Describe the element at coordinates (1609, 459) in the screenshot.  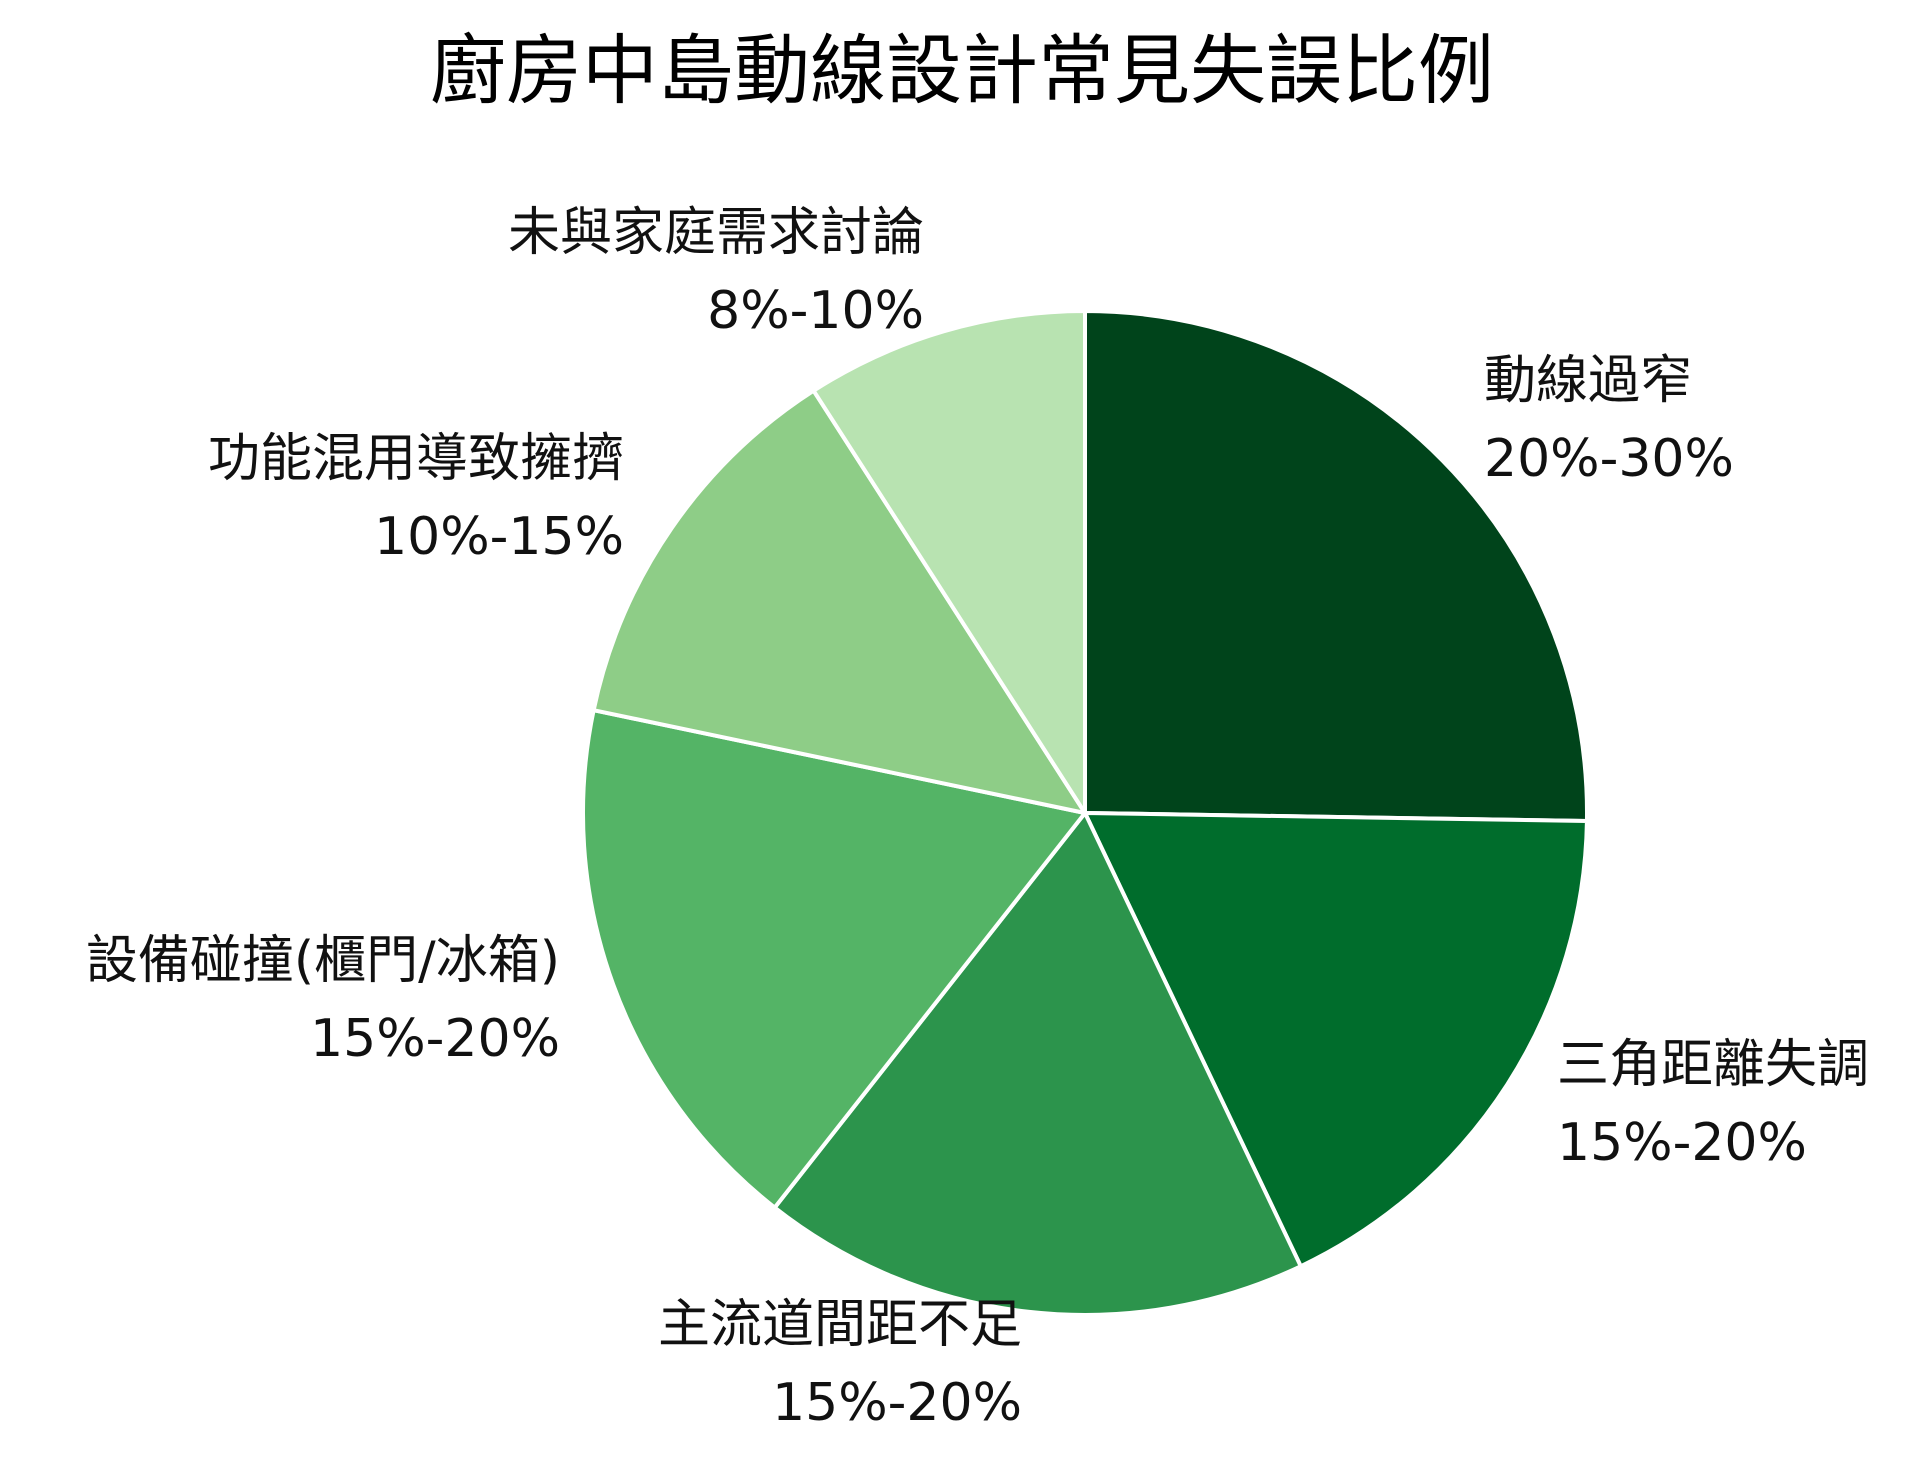
I see `slice-value-label-1: 20%-30%` at that location.